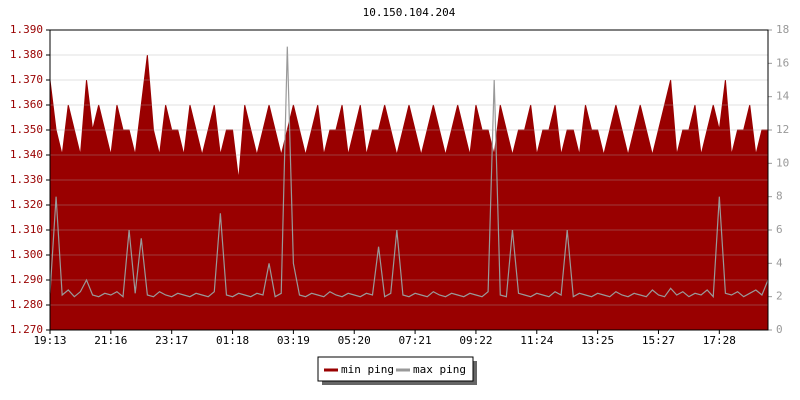 The height and width of the screenshot is (400, 800). Describe the element at coordinates (26, 54) in the screenshot. I see `y-tick-label: 1.380` at that location.